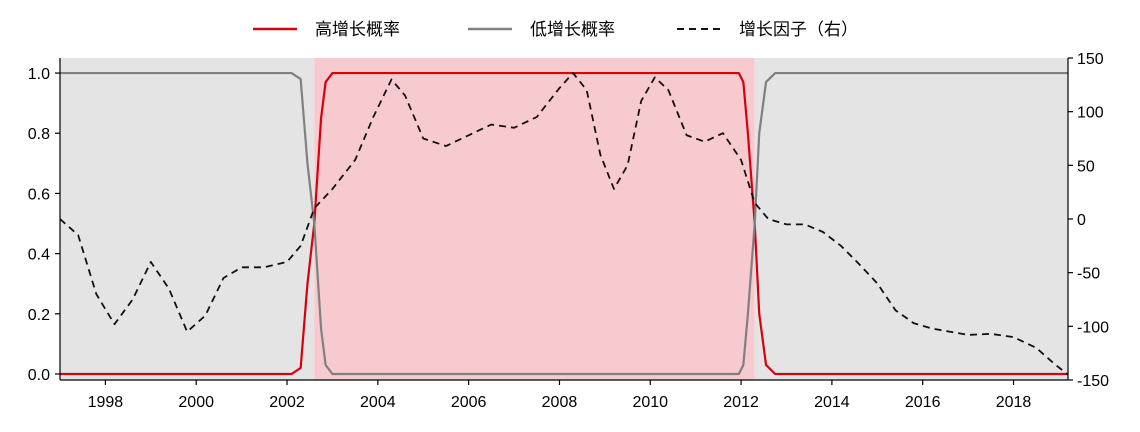 This screenshot has width=1140, height=432. I want to click on left-tick-label: 0.2, so click(39, 315).